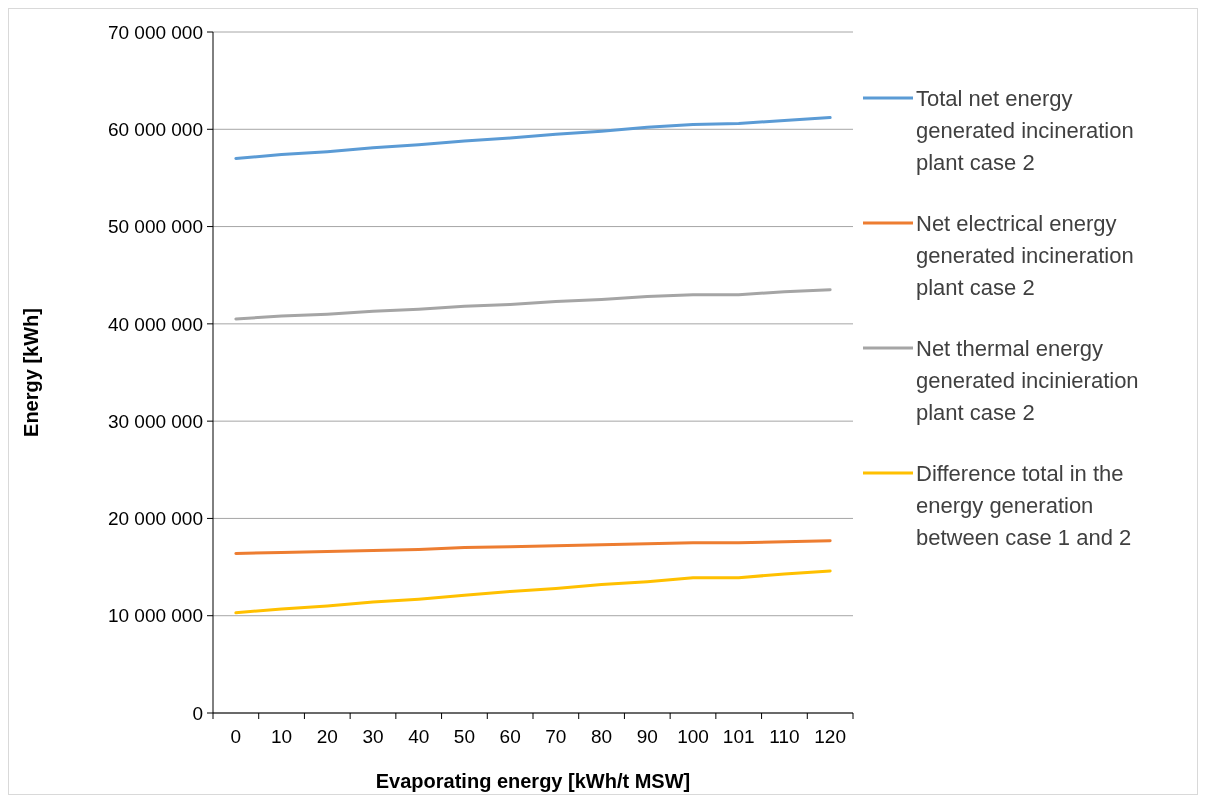 The image size is (1206, 803). What do you see at coordinates (738, 736) in the screenshot?
I see `x-tick-label: 101` at bounding box center [738, 736].